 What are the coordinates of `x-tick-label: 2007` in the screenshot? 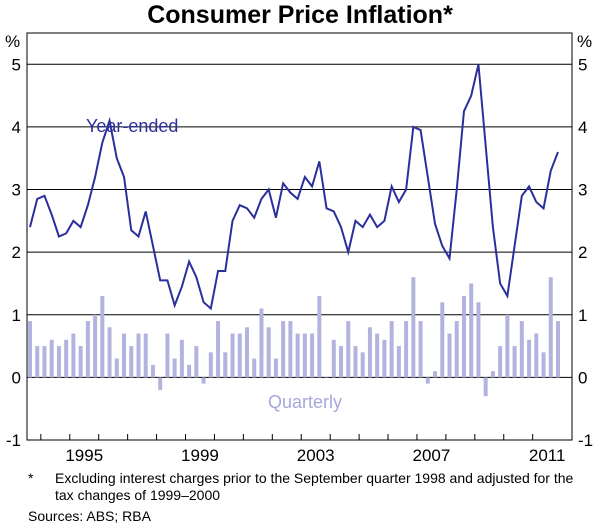 It's located at (432, 455).